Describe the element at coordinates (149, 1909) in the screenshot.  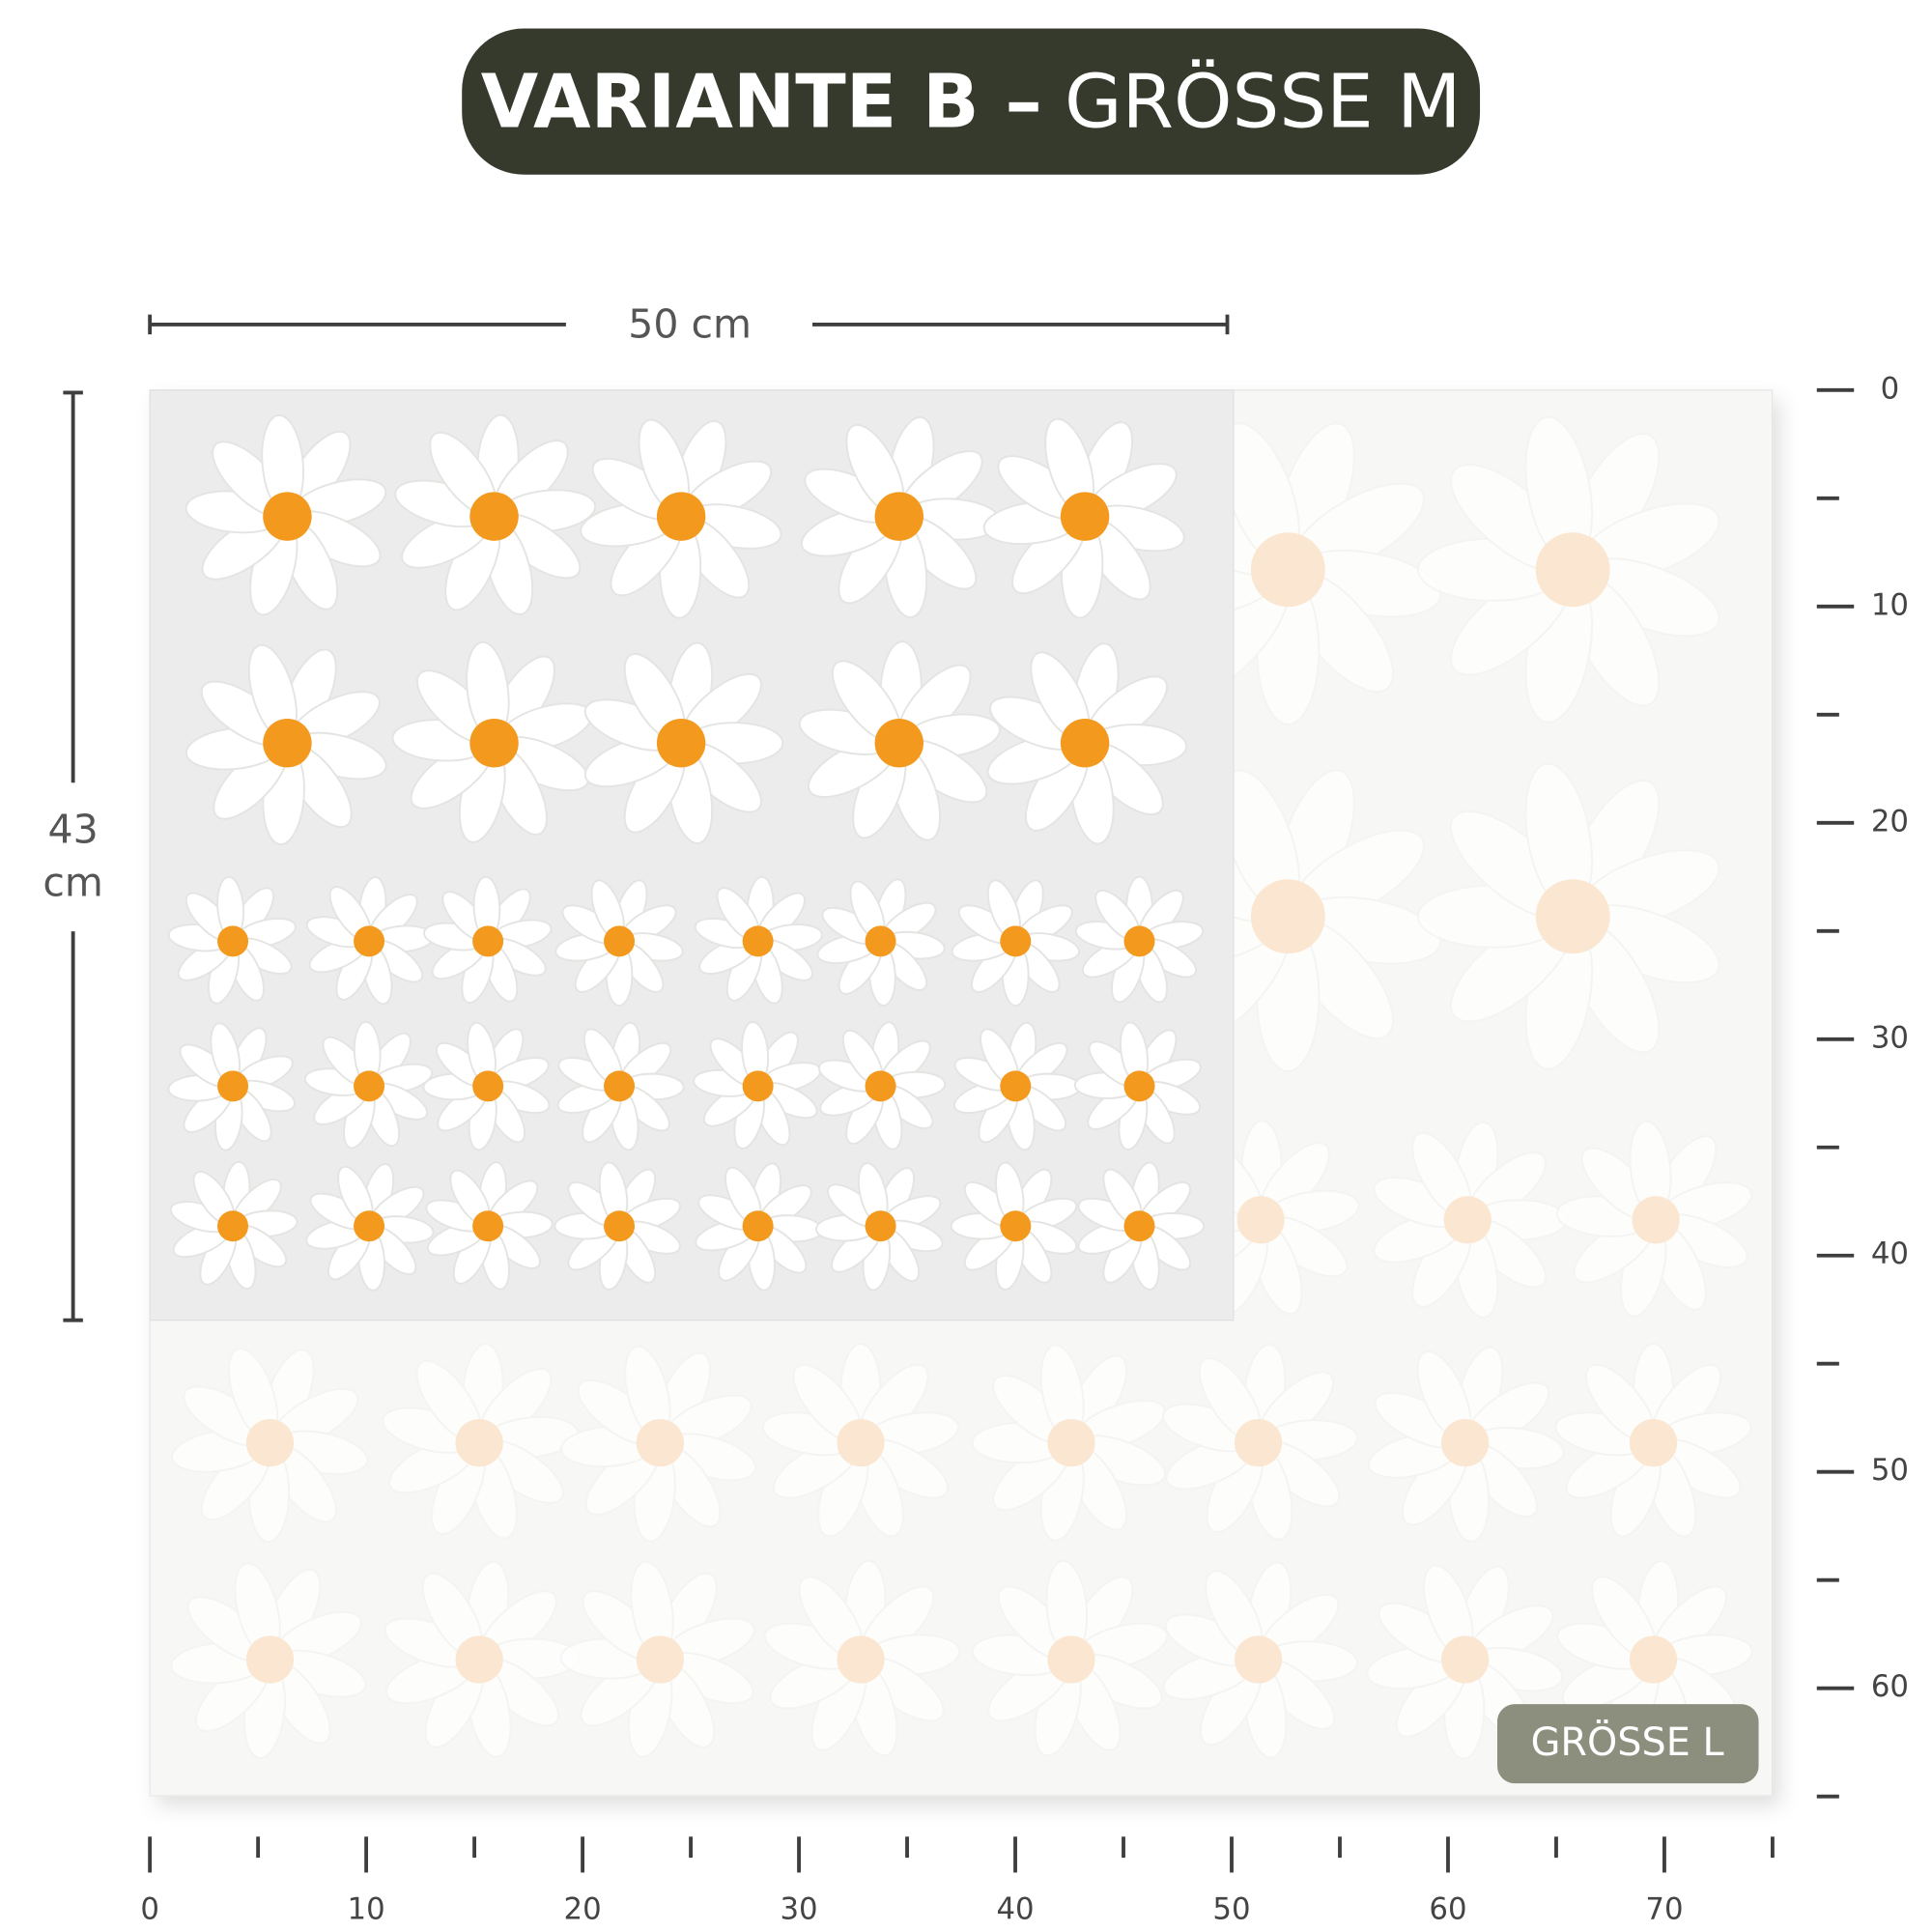
I see `ruler-label: 0` at that location.